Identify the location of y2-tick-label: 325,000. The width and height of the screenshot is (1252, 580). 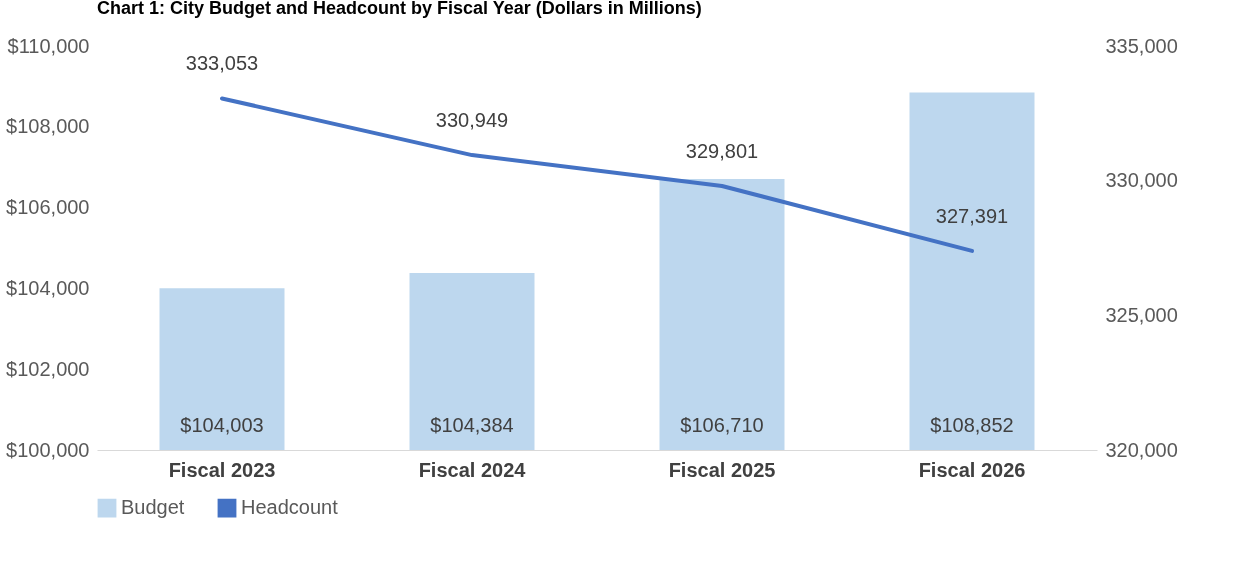
(1141, 314).